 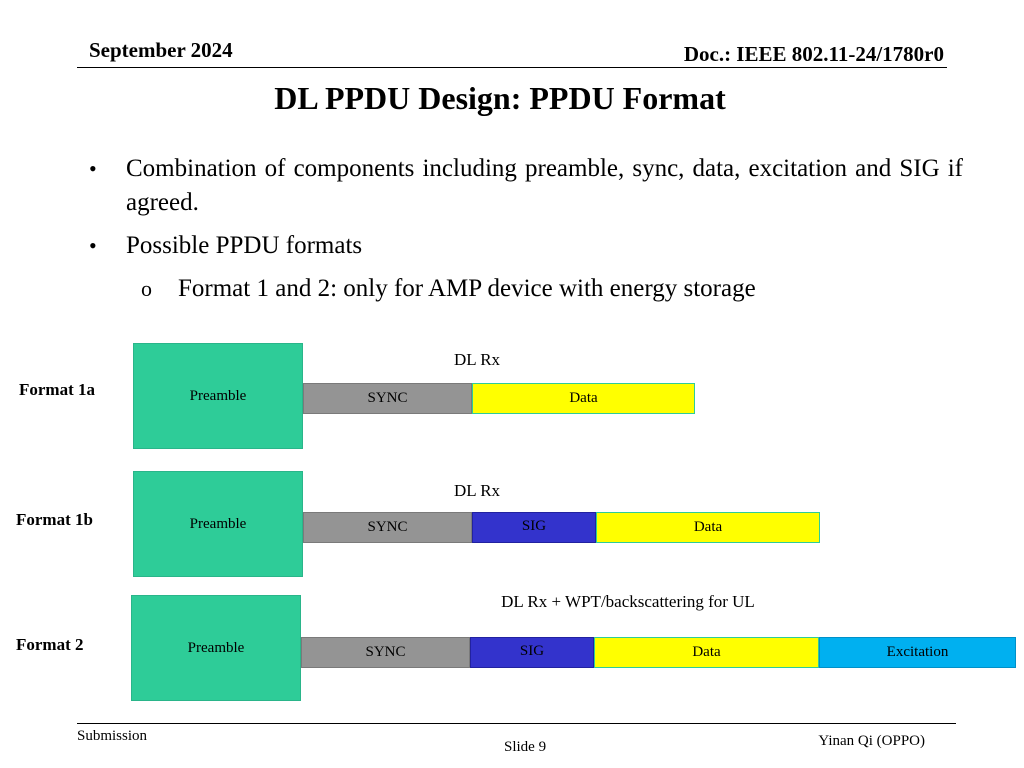 What do you see at coordinates (516, 723) in the screenshot?
I see `footer-divider` at bounding box center [516, 723].